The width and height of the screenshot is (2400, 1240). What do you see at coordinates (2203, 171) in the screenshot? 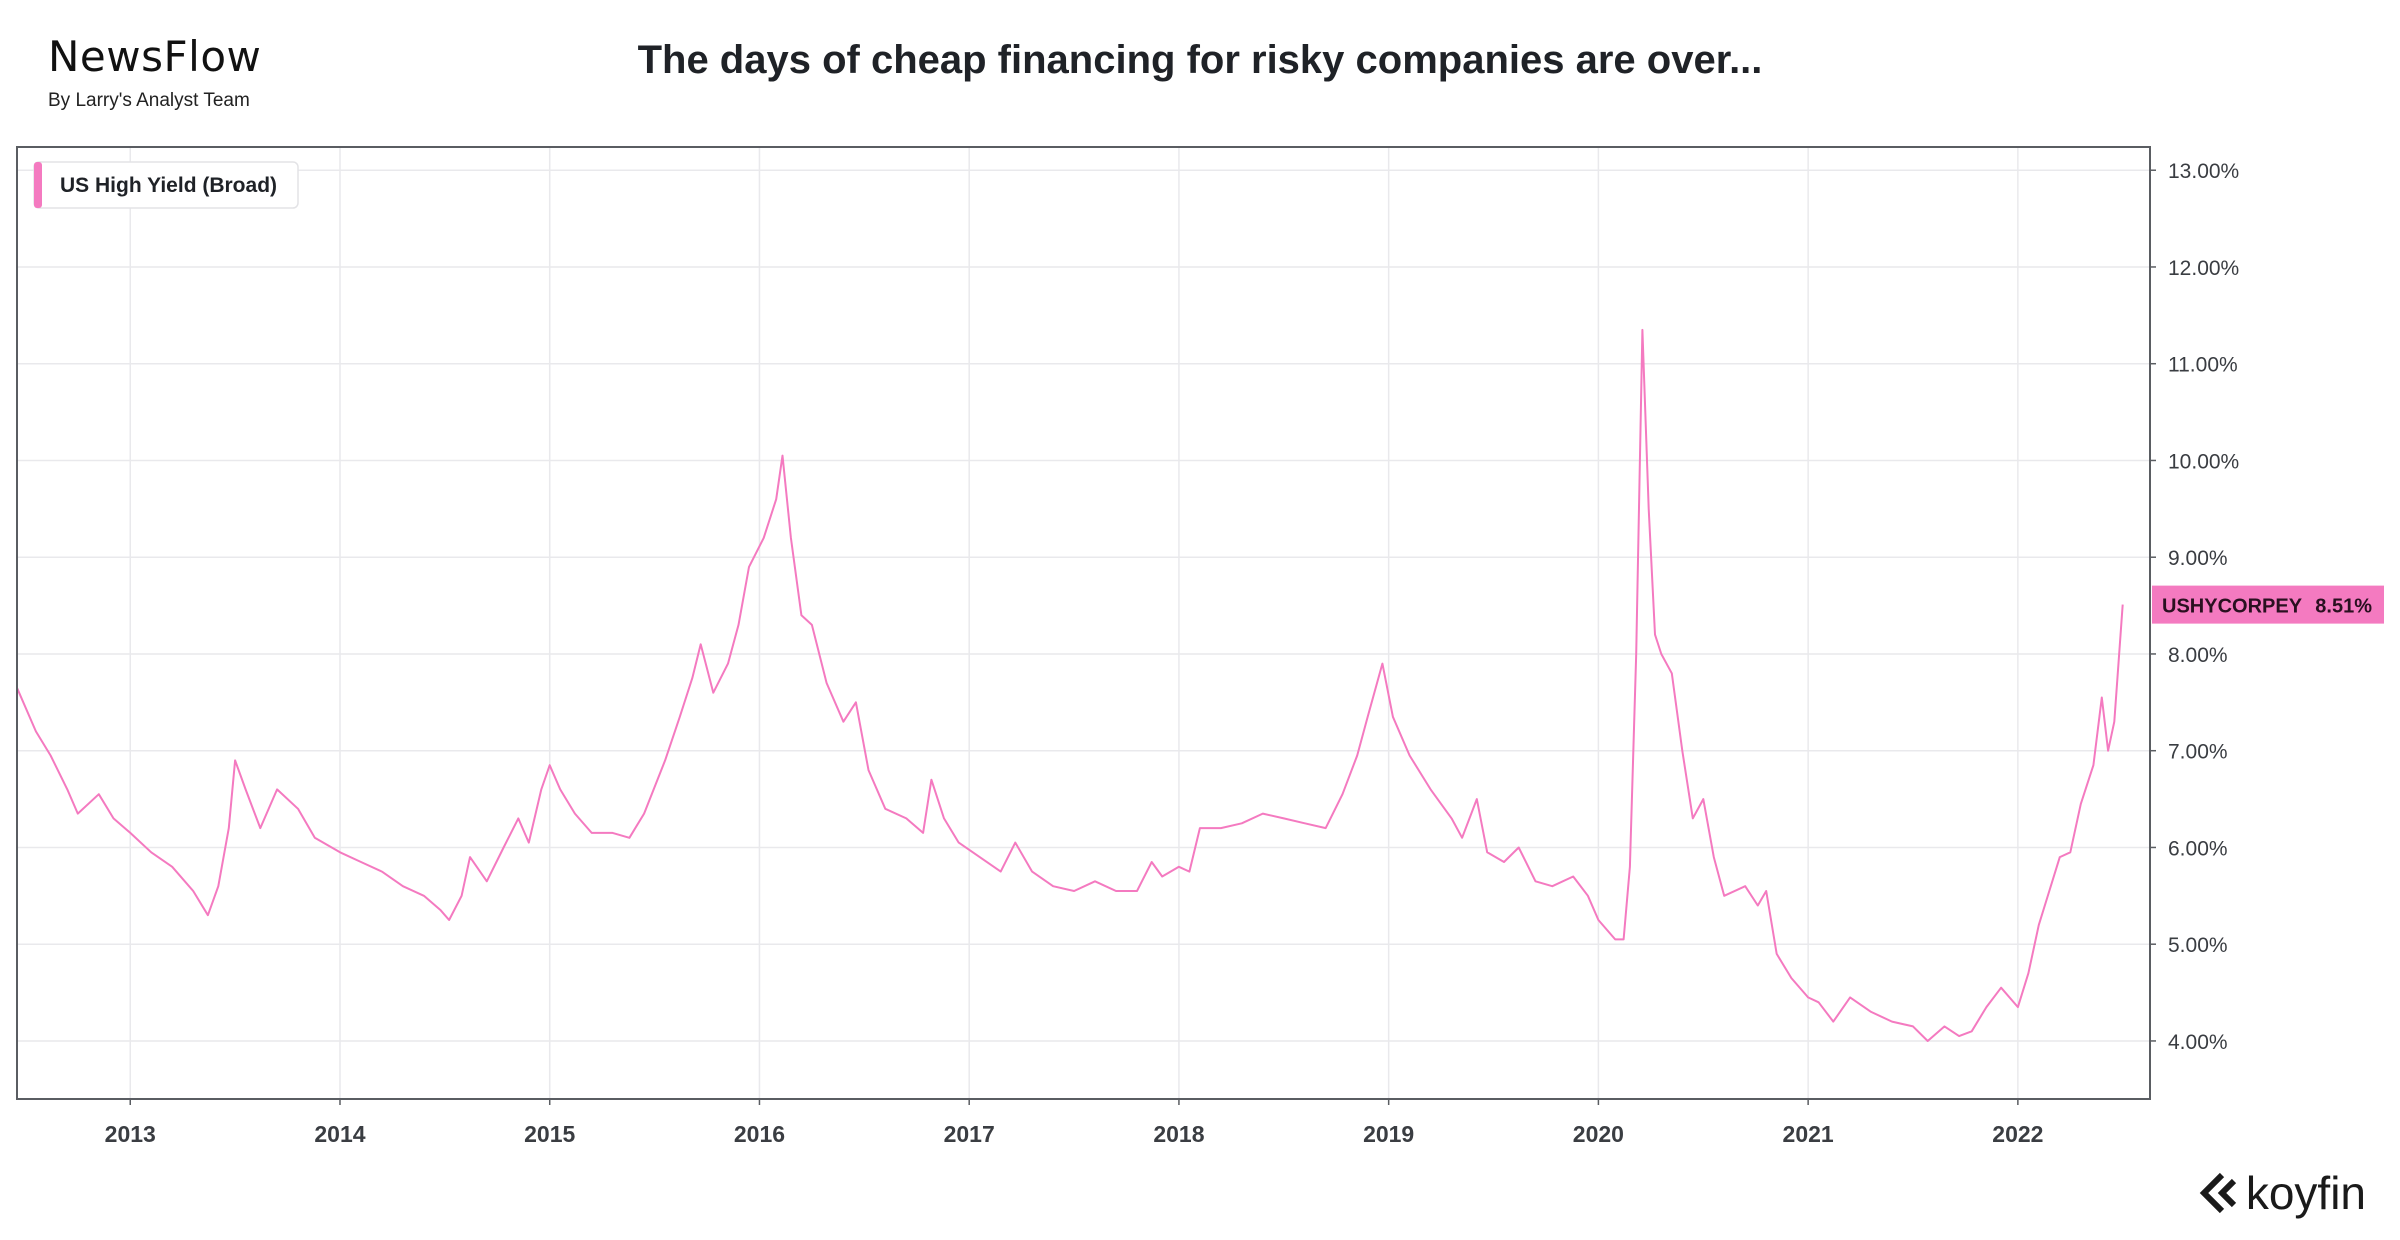
I see `y-tick-label: 13.00%` at bounding box center [2203, 171].